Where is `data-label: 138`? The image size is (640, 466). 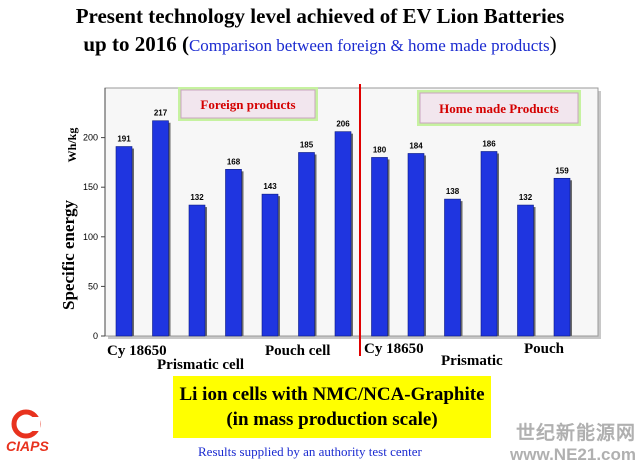 data-label: 138 is located at coordinates (453, 191).